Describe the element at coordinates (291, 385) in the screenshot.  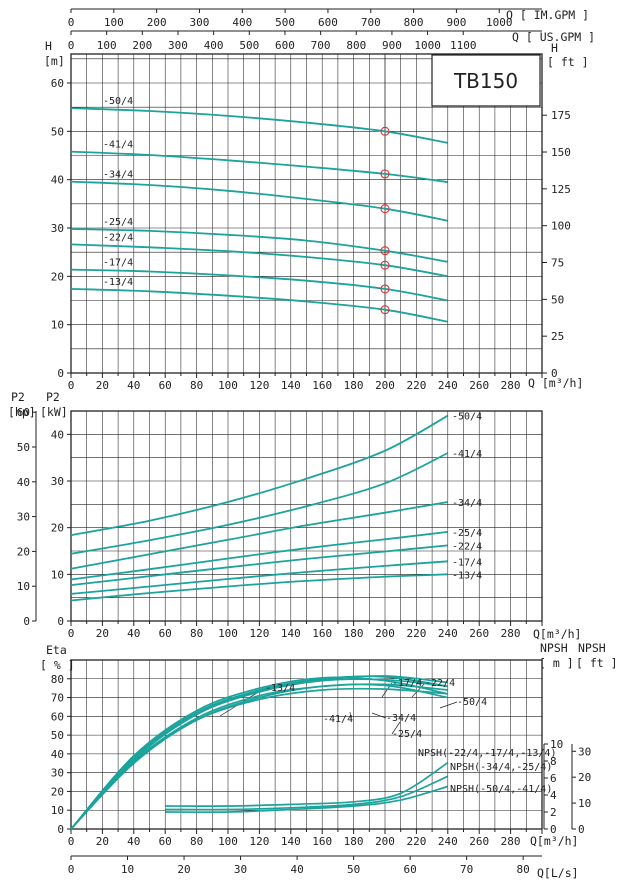
I see `head-x-tick-label: 140` at that location.